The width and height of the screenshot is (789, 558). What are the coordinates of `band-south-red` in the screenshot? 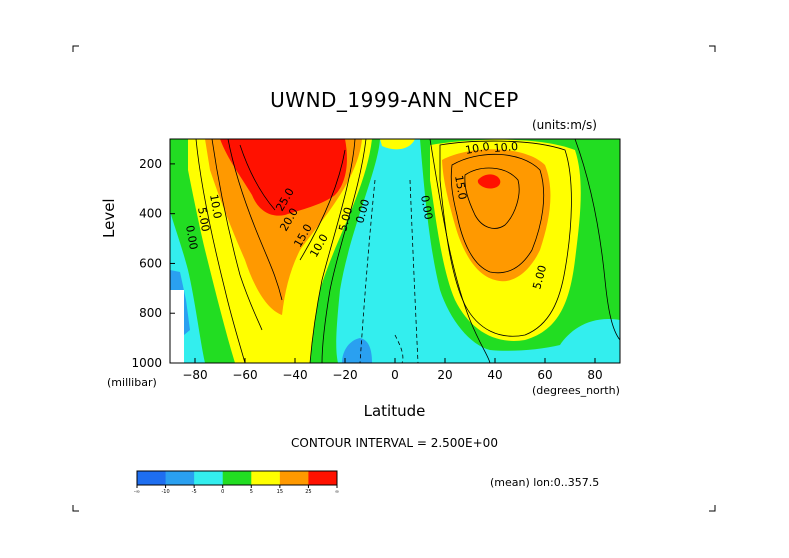 It's located at (283, 177).